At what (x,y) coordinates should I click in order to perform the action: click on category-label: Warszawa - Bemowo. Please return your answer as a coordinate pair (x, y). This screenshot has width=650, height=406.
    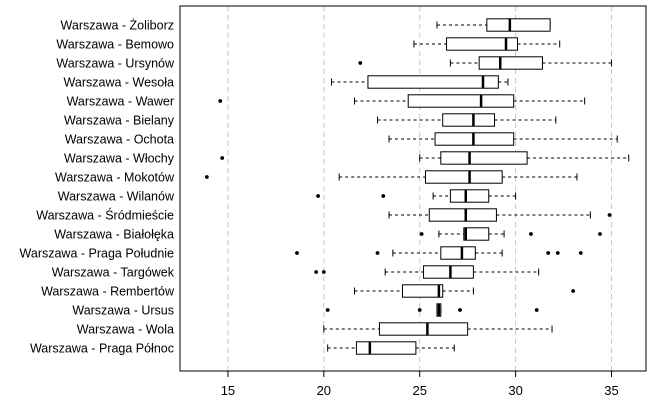
    Looking at the image, I should click on (115, 45).